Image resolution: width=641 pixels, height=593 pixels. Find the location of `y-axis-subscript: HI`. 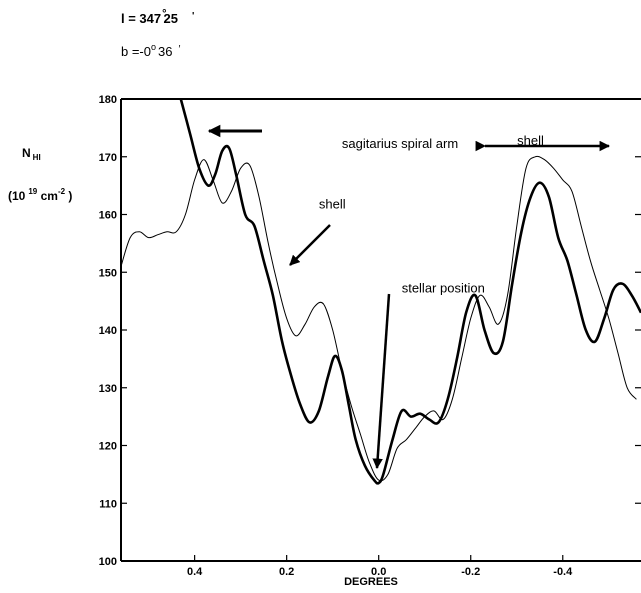

y-axis-subscript: HI is located at coordinates (37, 157).